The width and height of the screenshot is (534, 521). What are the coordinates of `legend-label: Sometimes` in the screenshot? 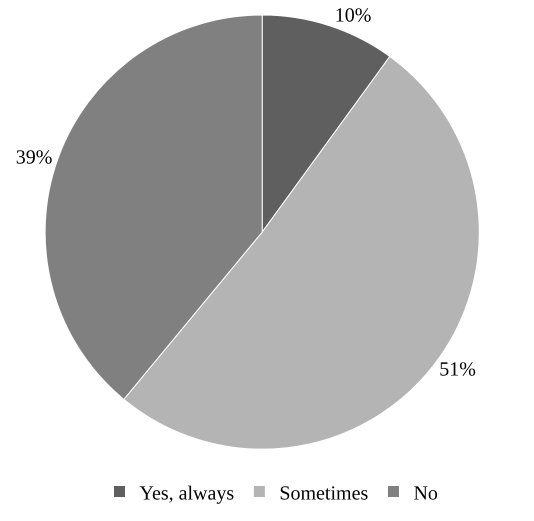 It's located at (323, 493).